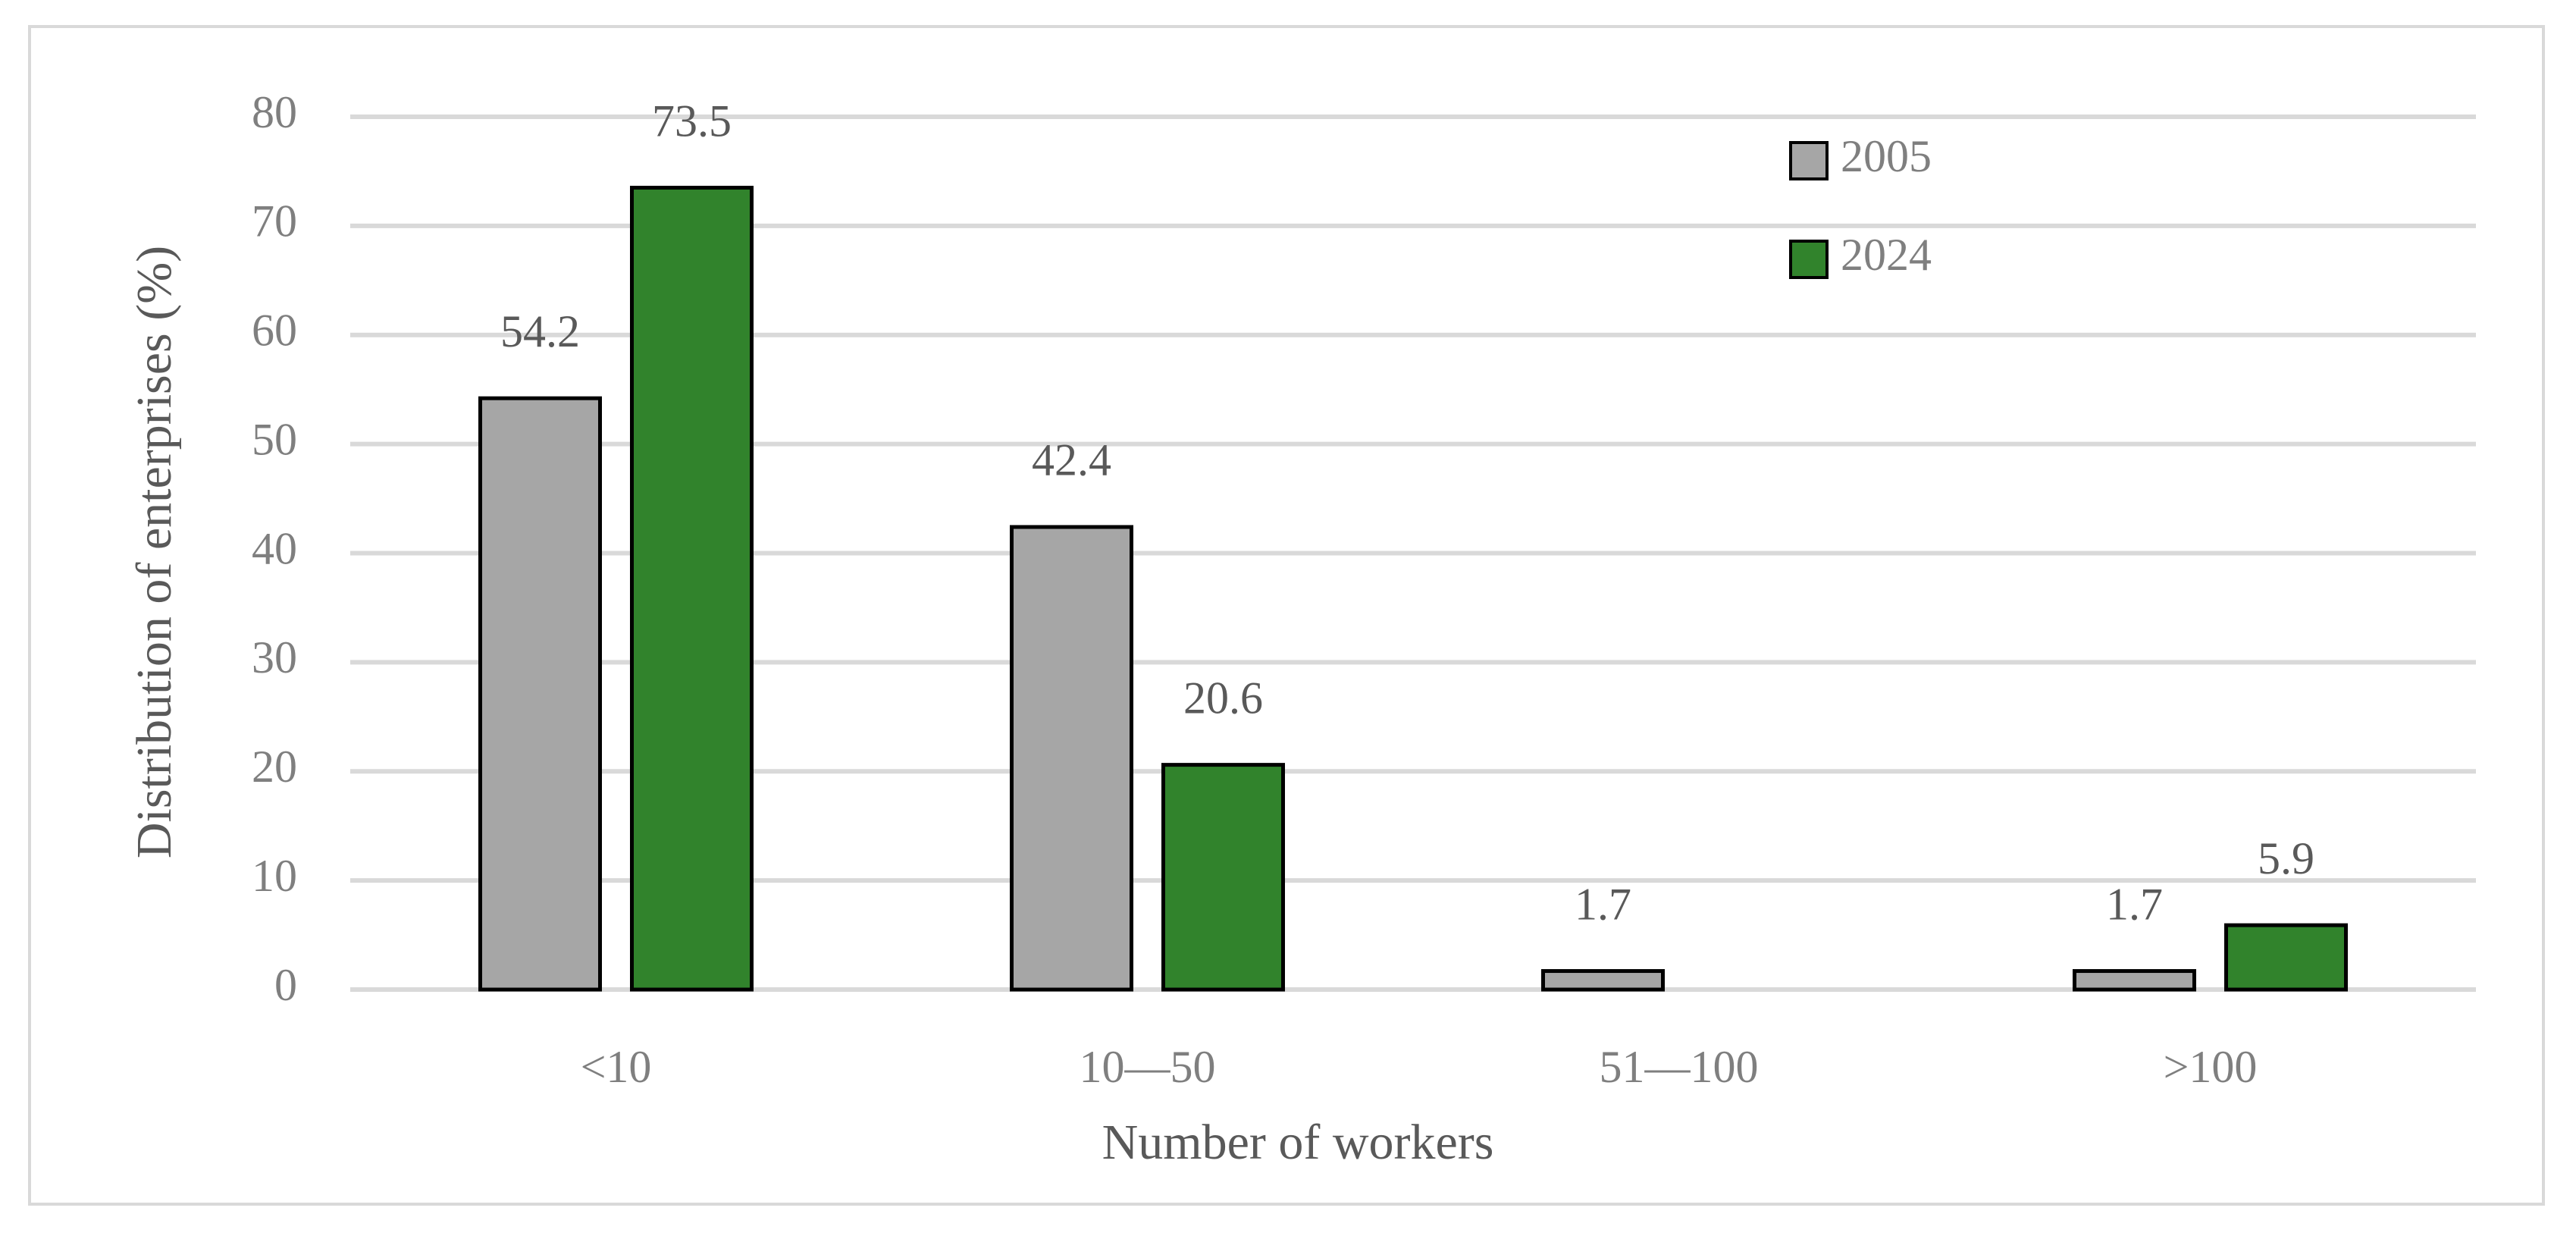  What do you see at coordinates (1886, 255) in the screenshot?
I see `legend-label: 2024` at bounding box center [1886, 255].